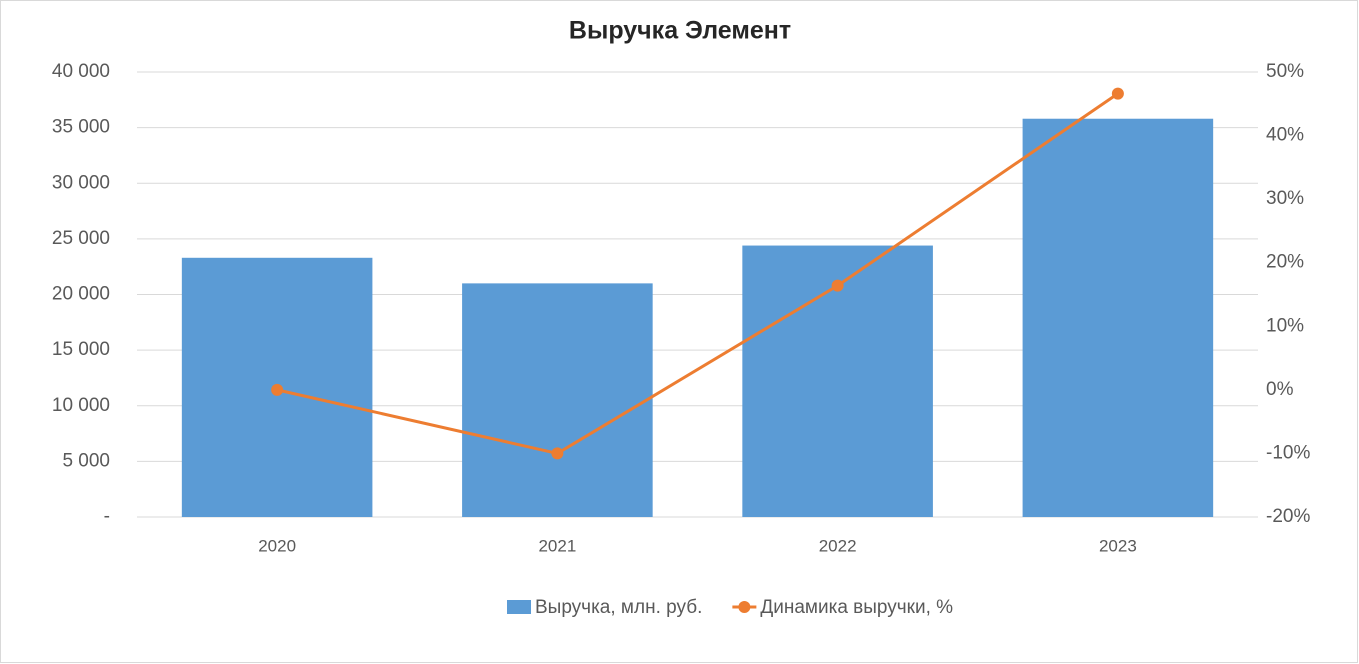  I want to click on y2-tick-label: 50%, so click(1285, 71).